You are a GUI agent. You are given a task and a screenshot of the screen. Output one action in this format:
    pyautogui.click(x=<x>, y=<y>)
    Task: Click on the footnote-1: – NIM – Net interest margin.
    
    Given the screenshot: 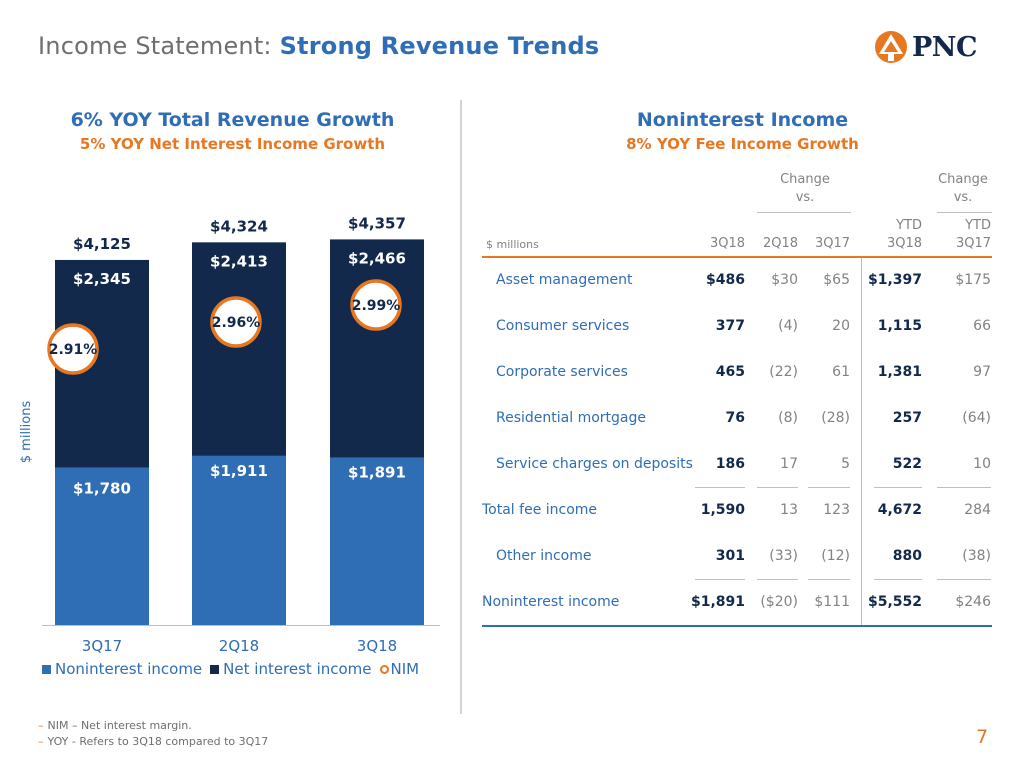 What is the action you would take?
    pyautogui.click(x=115, y=725)
    